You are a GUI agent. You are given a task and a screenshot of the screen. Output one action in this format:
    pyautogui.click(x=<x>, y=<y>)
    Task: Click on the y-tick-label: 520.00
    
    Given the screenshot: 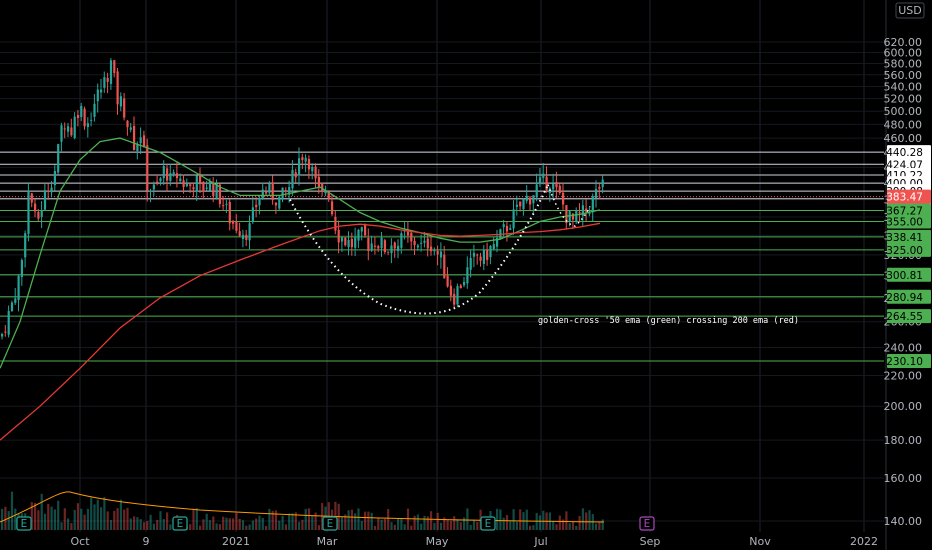 What is the action you would take?
    pyautogui.click(x=903, y=99)
    